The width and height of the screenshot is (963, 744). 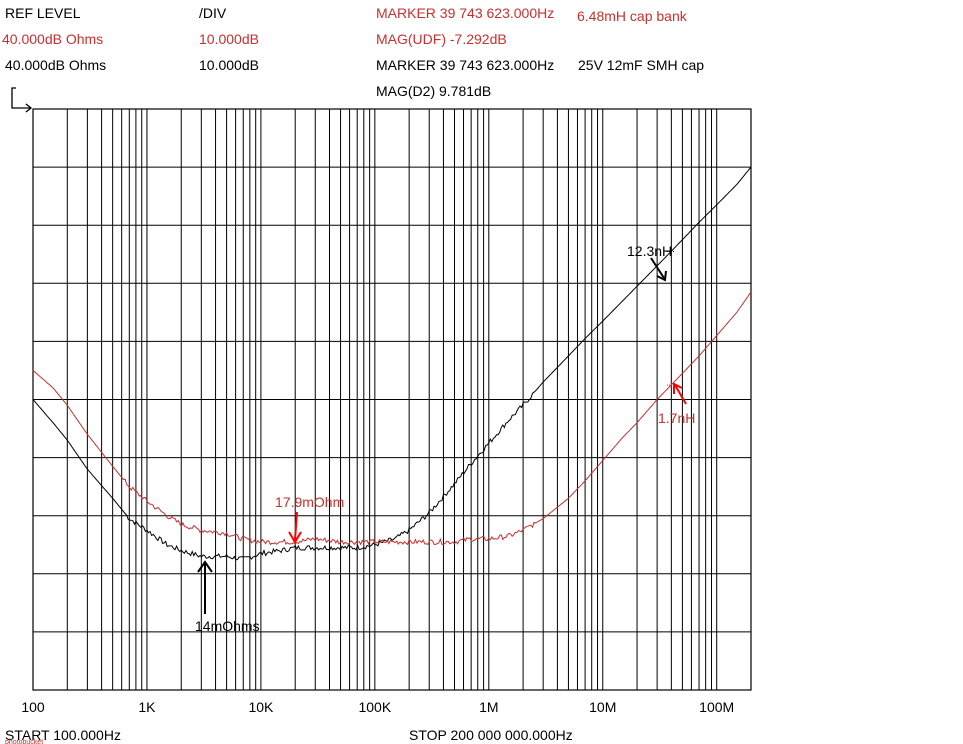 What do you see at coordinates (433, 91) in the screenshot?
I see `mag-black: MAG(D2) 9.781dB` at bounding box center [433, 91].